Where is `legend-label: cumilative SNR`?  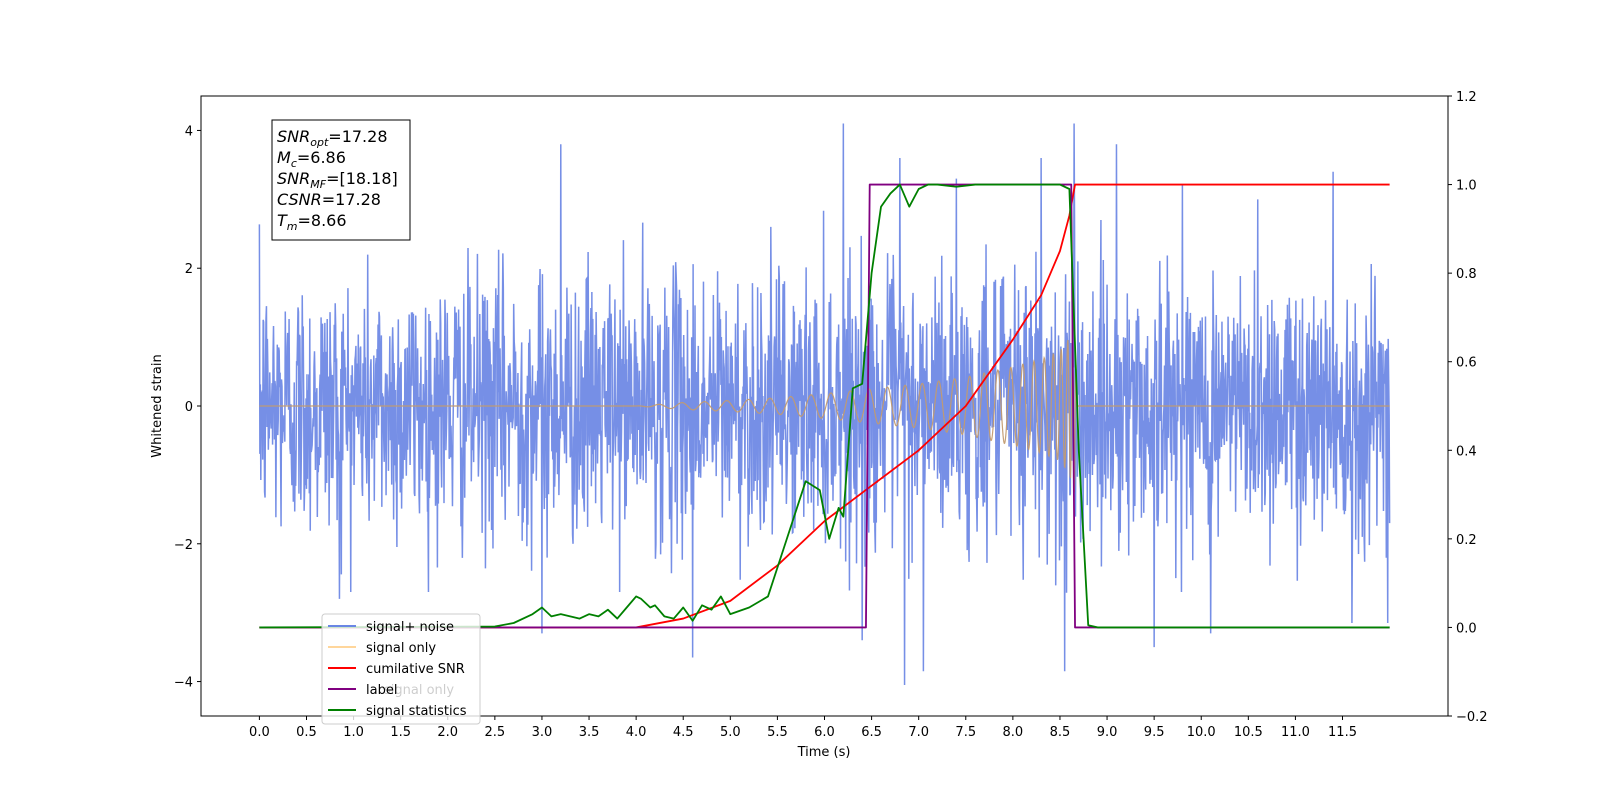
legend-label: cumilative SNR is located at coordinates (415, 669).